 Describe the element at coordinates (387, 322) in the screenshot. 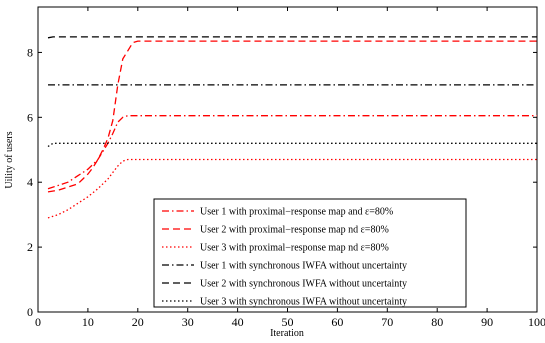

I see `x-tick-label: 70` at that location.